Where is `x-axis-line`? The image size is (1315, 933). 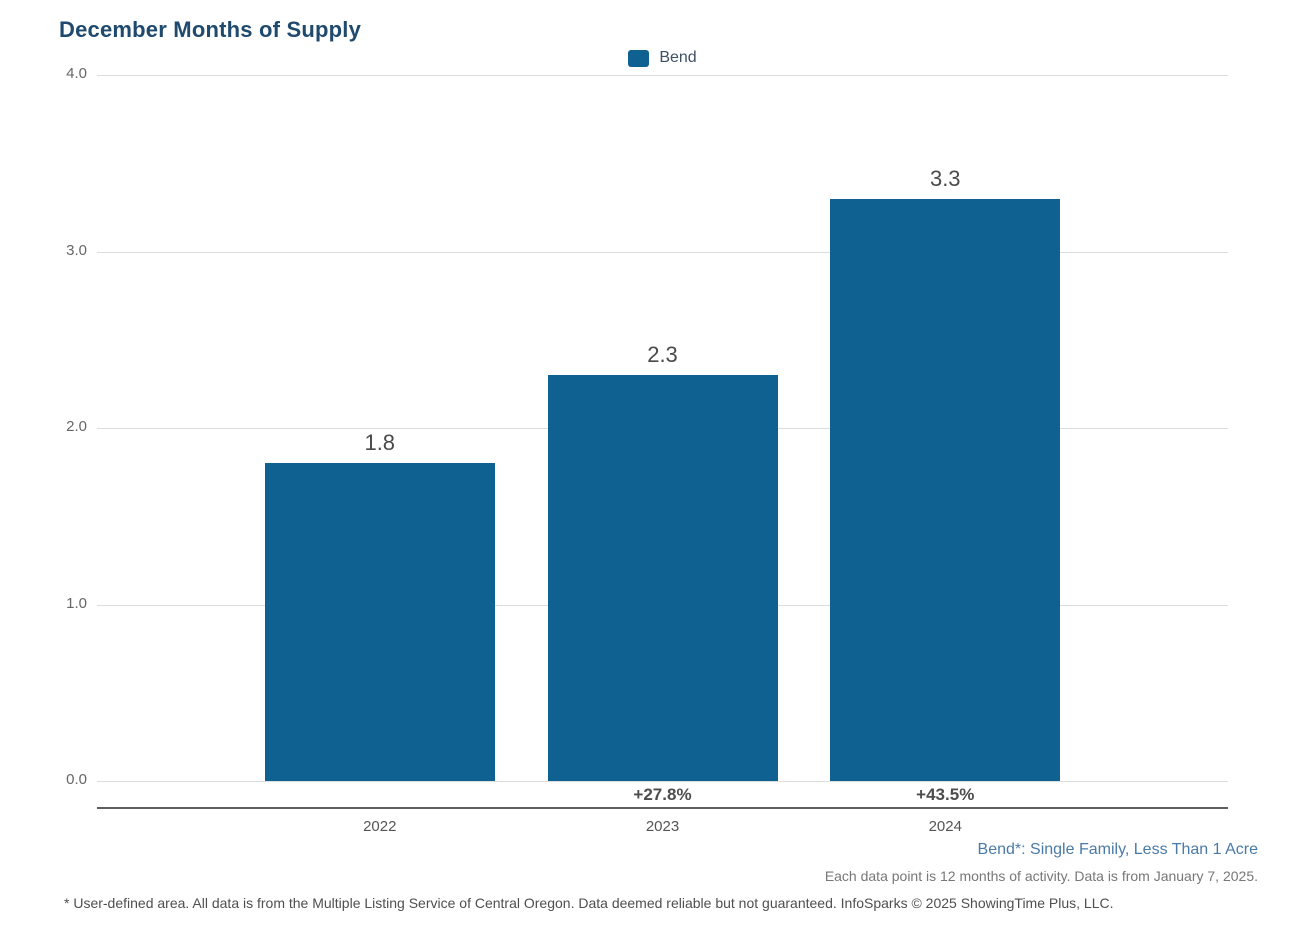
x-axis-line is located at coordinates (662, 808).